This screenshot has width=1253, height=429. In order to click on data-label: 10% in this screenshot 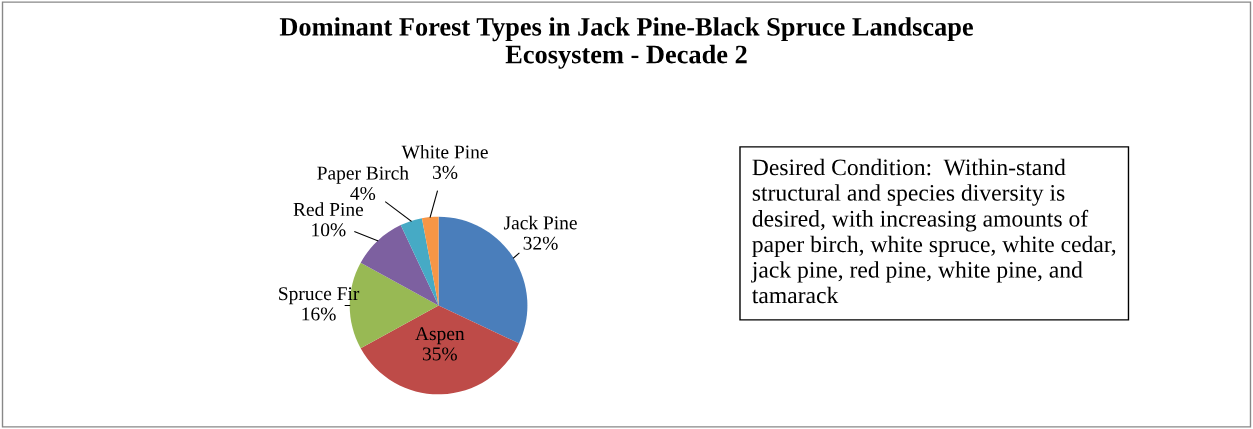, I will do `click(329, 230)`.